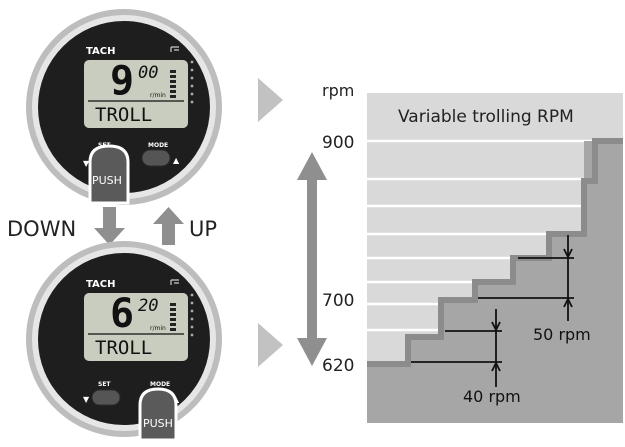 The width and height of the screenshot is (625, 447). Describe the element at coordinates (148, 73) in the screenshot. I see `lcd-rpm-sup: 00` at that location.